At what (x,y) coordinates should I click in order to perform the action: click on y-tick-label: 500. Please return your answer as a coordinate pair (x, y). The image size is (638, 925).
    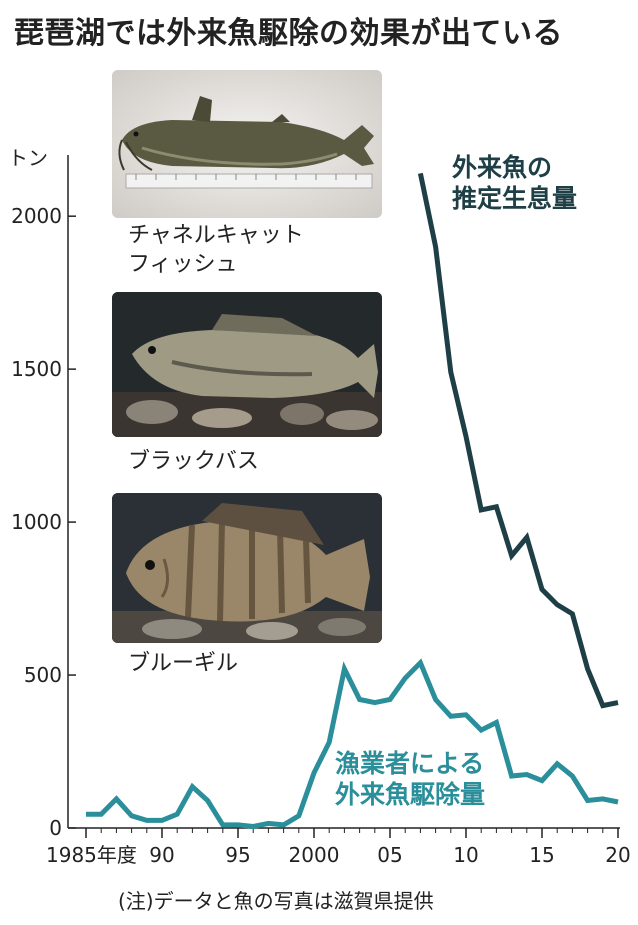
    Looking at the image, I should click on (43, 675).